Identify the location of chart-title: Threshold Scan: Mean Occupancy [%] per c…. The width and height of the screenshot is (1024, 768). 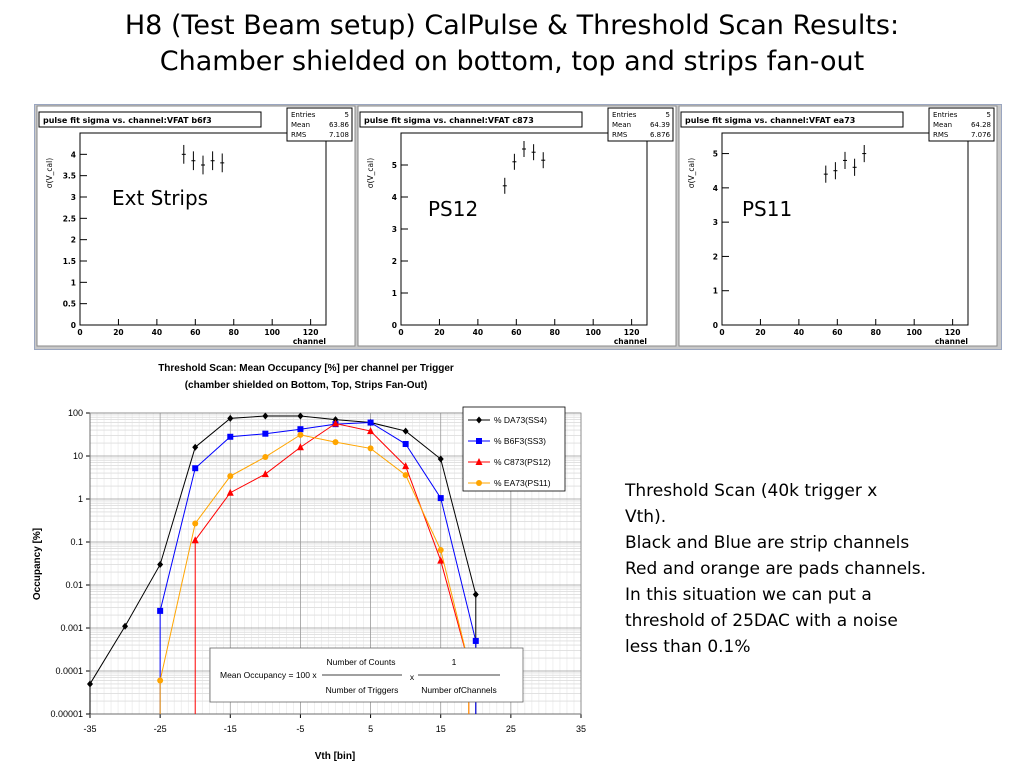
(306, 368).